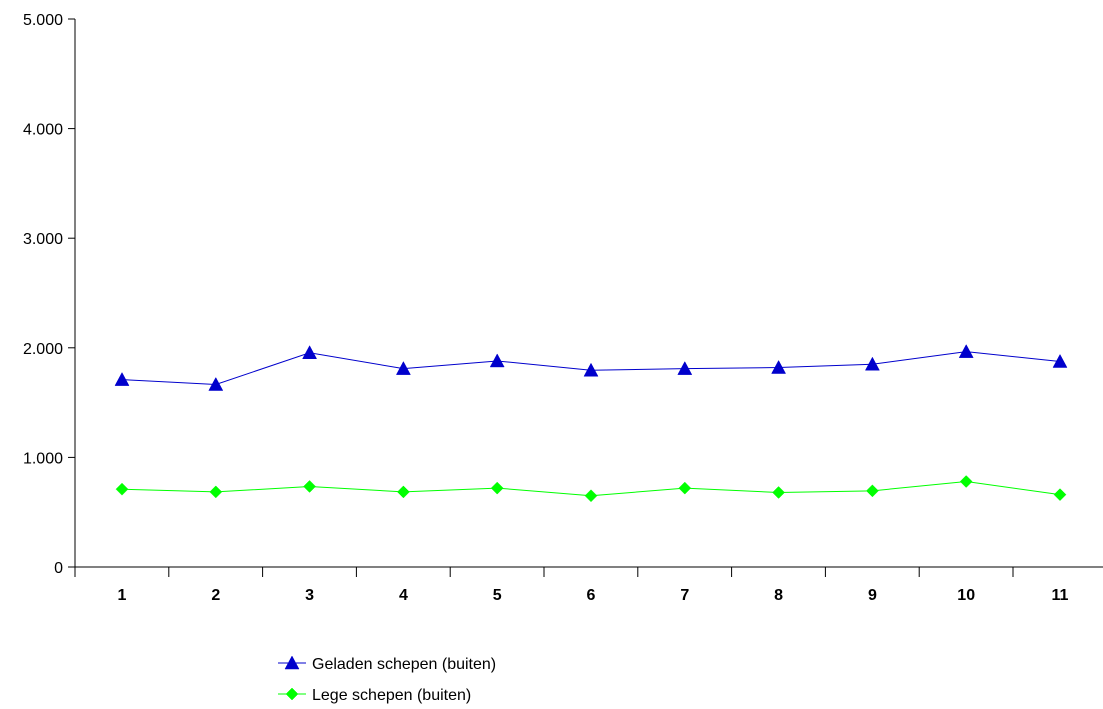 This screenshot has width=1103, height=709. Describe the element at coordinates (309, 595) in the screenshot. I see `x-tick-label: 3` at that location.